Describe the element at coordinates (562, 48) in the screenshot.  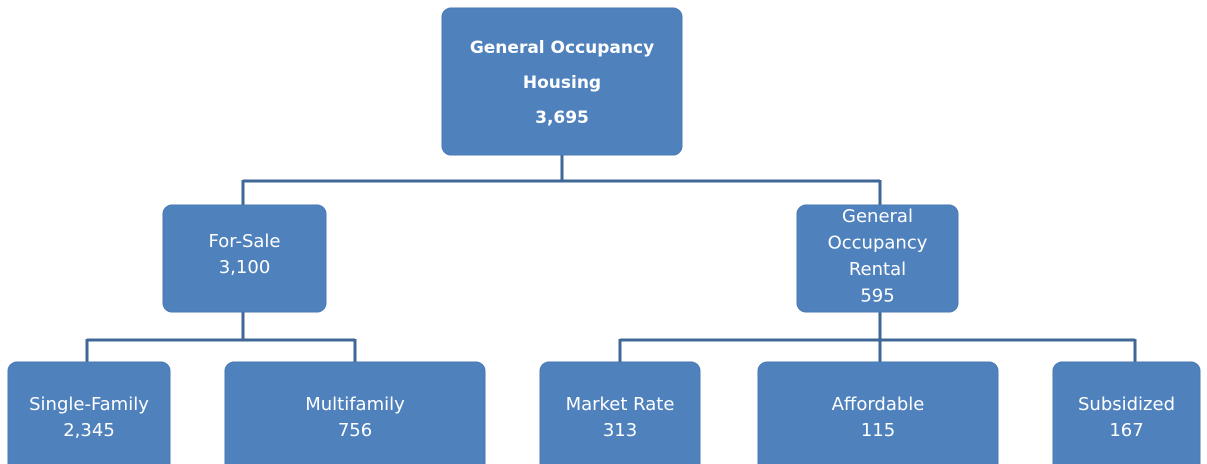
I see `node-text: General Occupancy` at that location.